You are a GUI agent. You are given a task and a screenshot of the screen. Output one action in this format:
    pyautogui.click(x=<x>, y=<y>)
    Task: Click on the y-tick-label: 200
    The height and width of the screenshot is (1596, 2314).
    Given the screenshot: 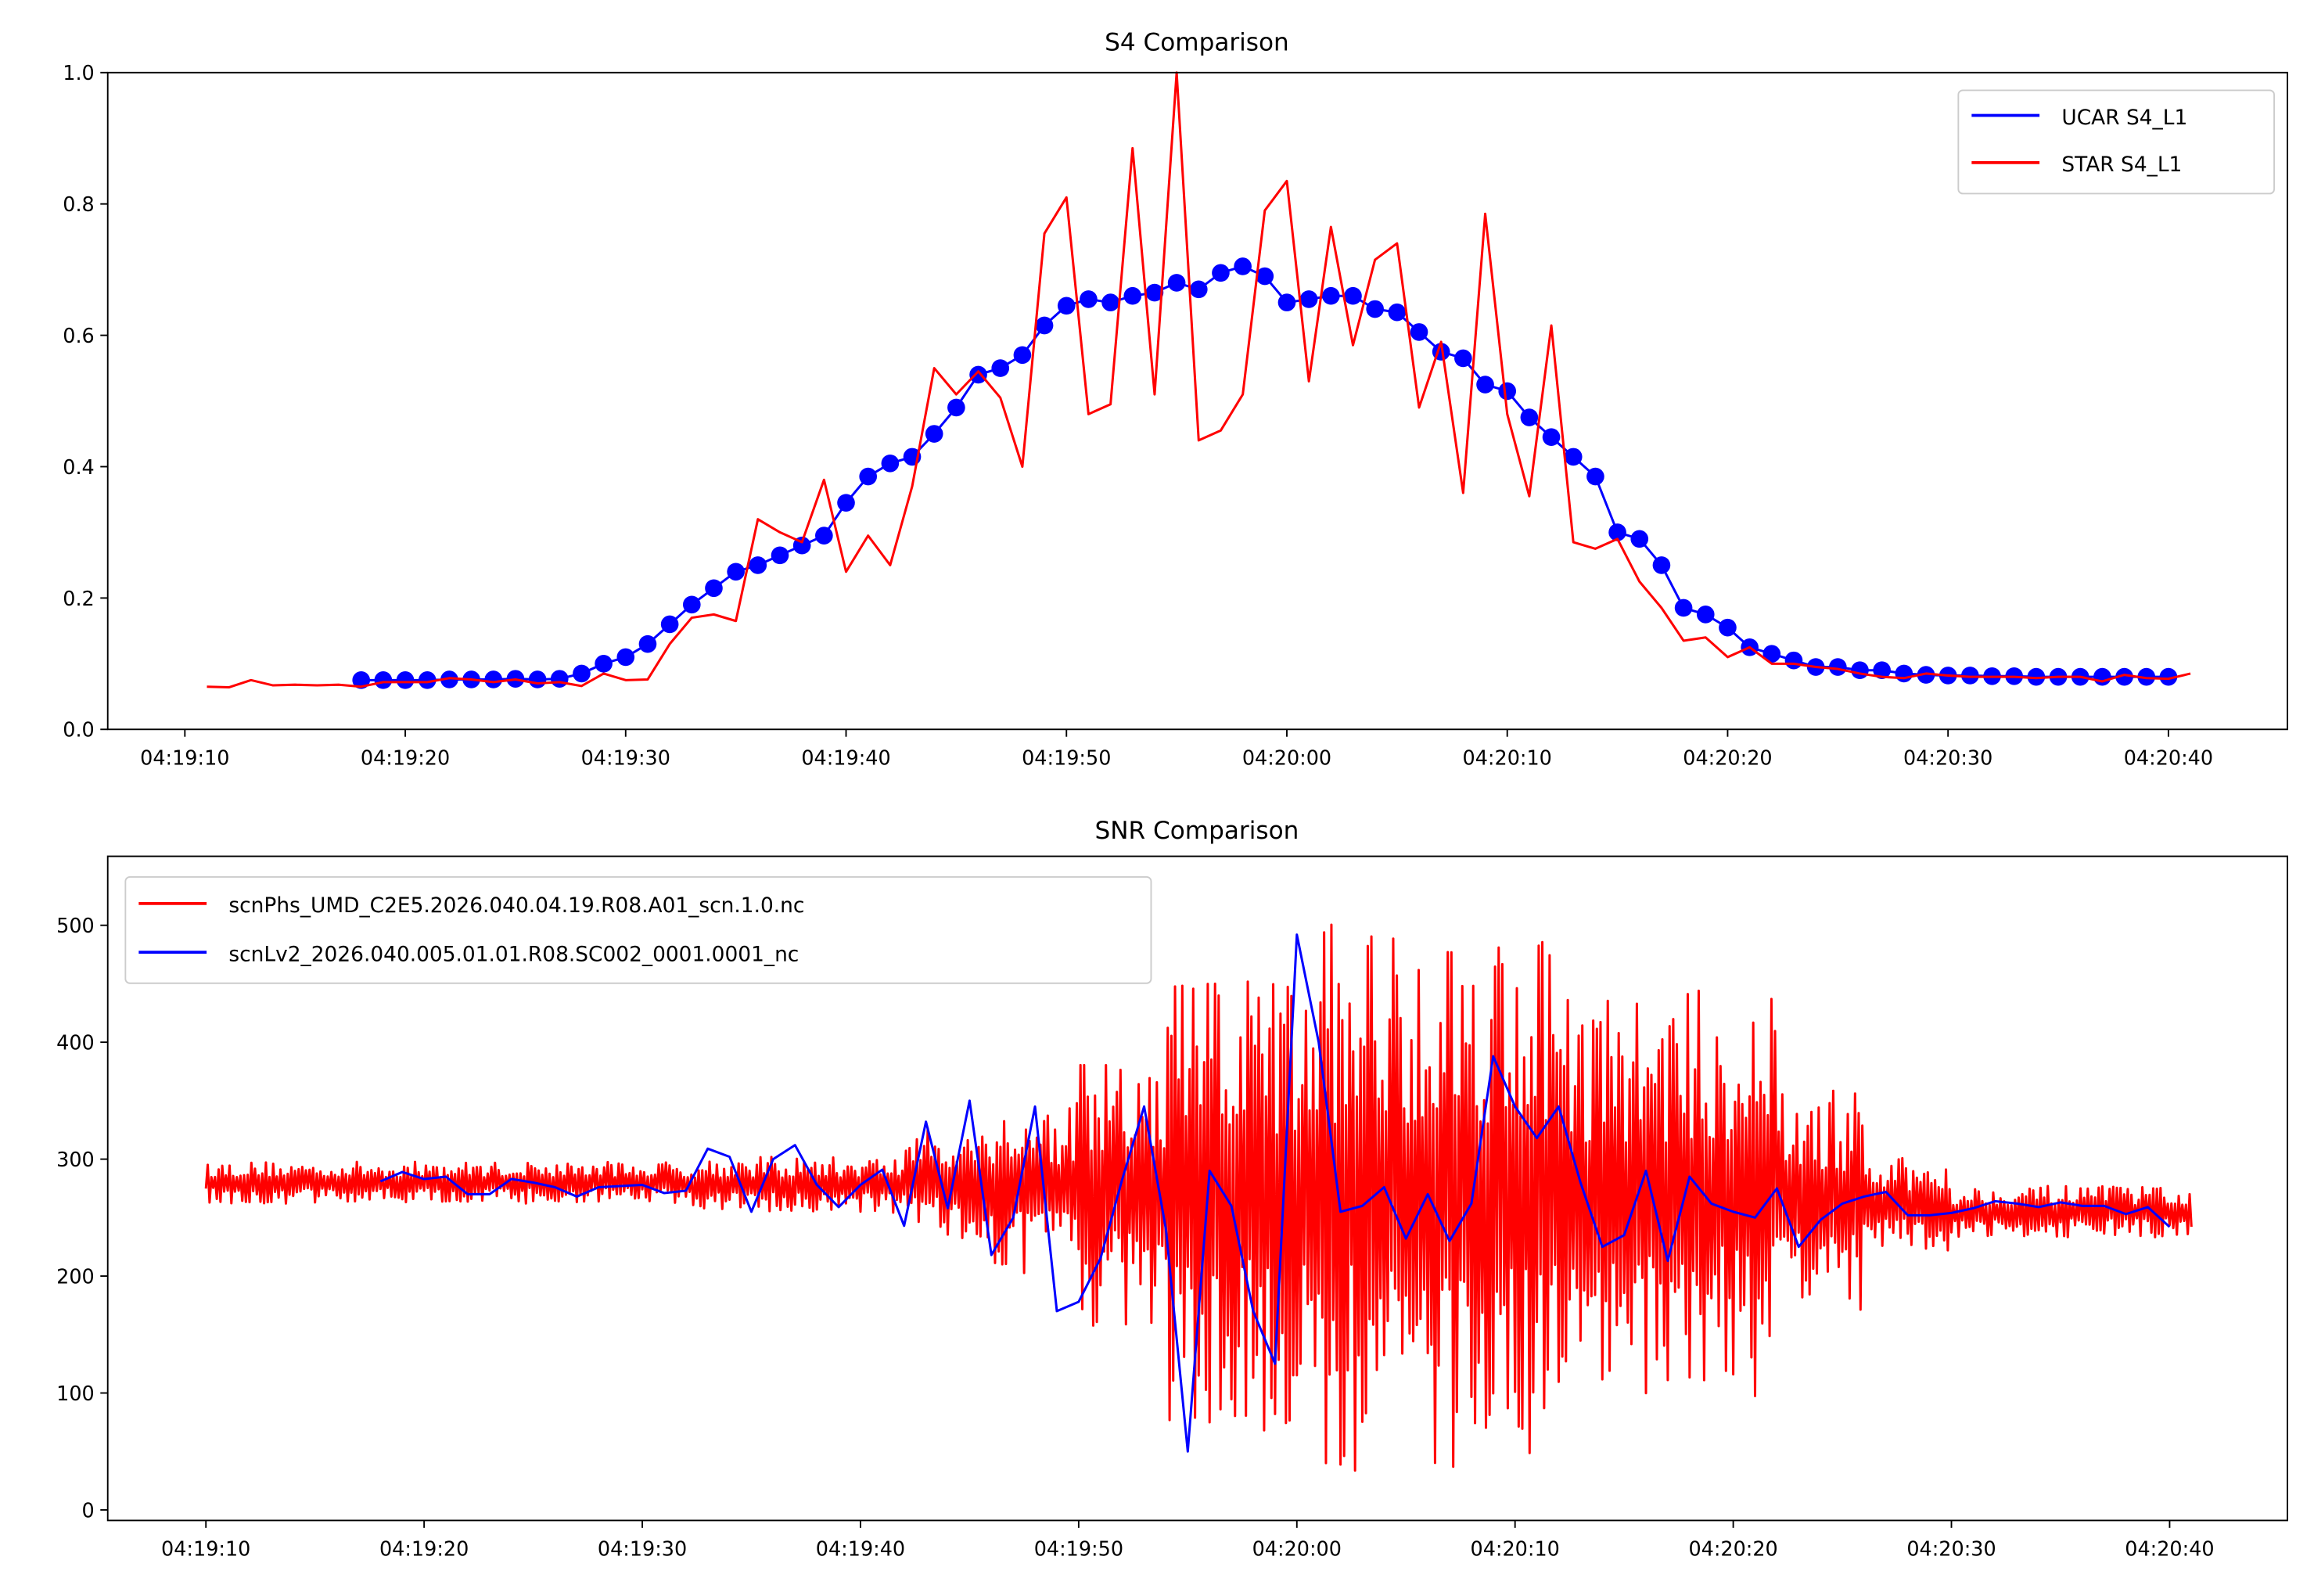 What is the action you would take?
    pyautogui.click(x=75, y=1277)
    